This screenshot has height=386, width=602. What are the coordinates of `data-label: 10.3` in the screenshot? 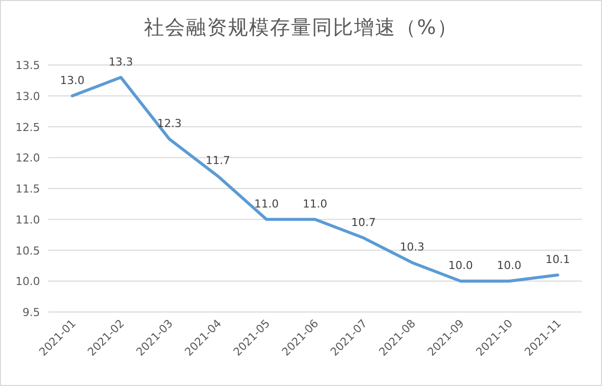 It's located at (412, 247).